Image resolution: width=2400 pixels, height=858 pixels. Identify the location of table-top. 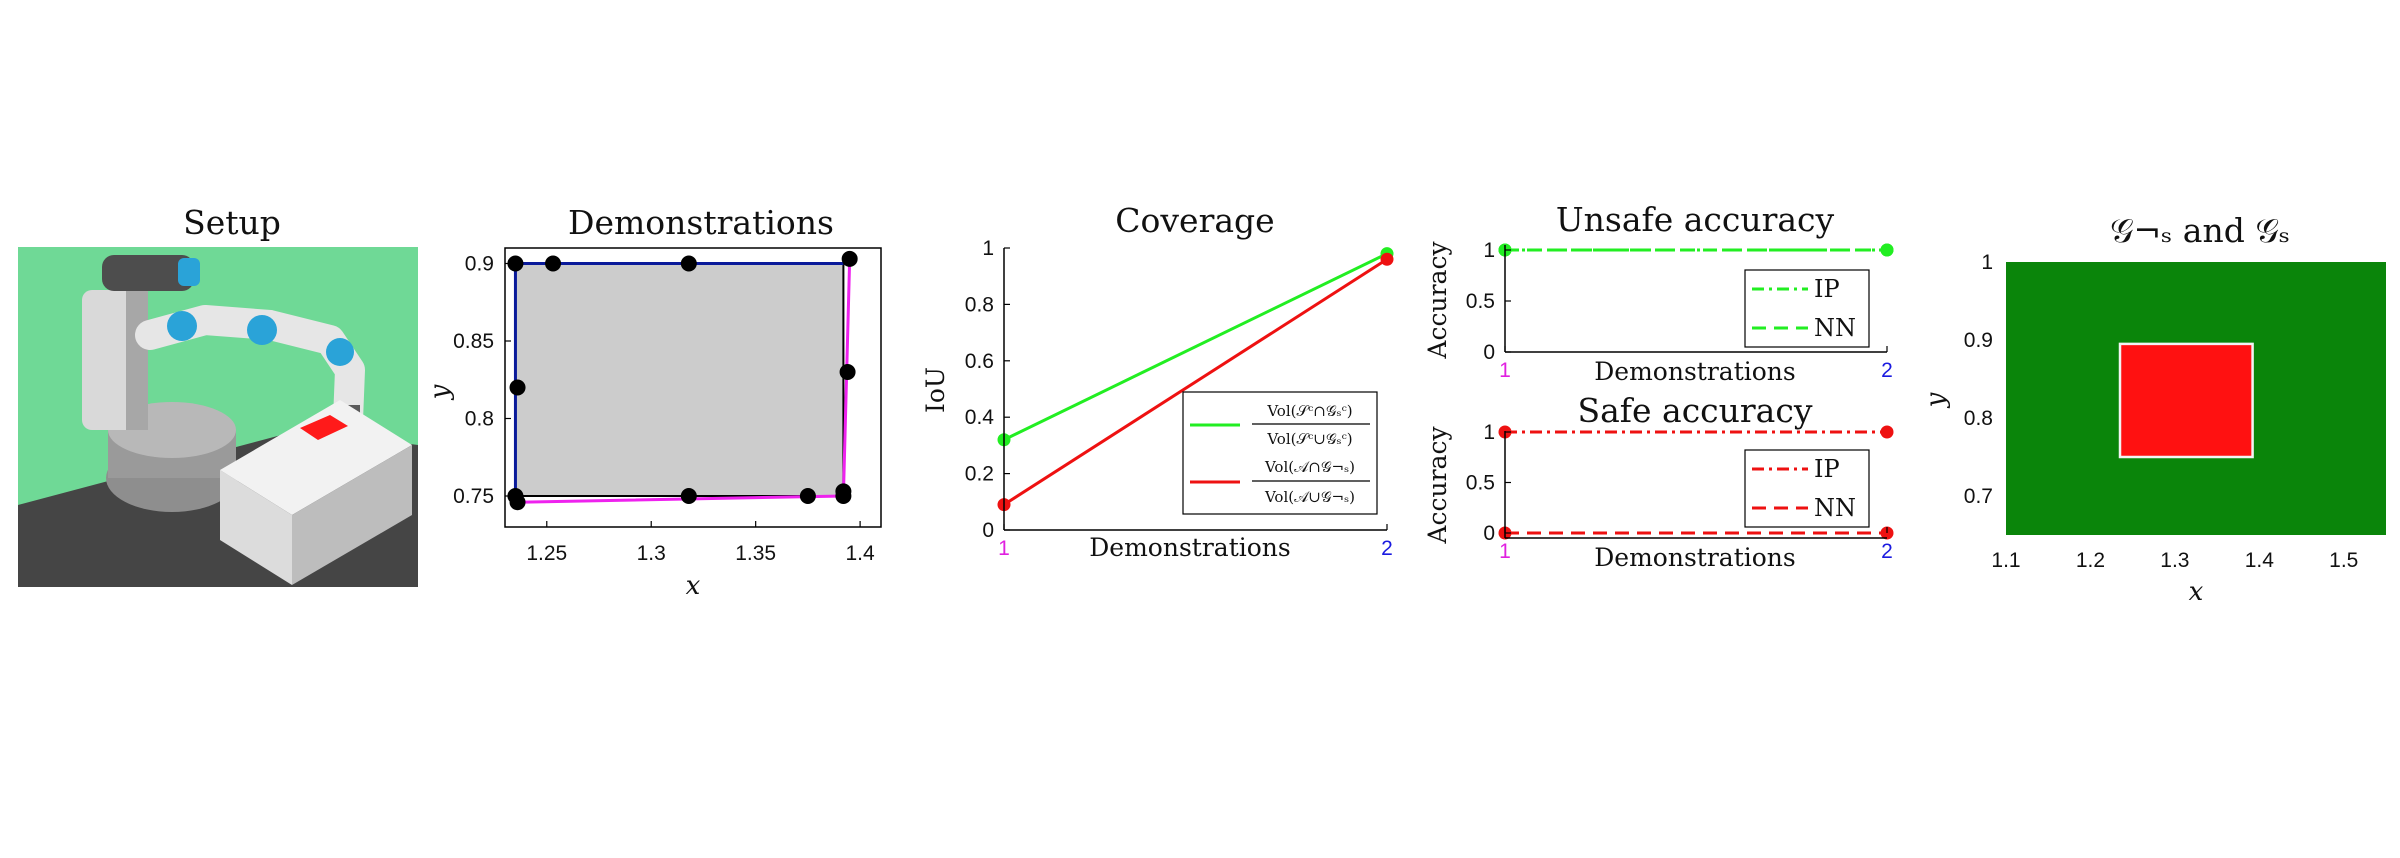
(316, 457).